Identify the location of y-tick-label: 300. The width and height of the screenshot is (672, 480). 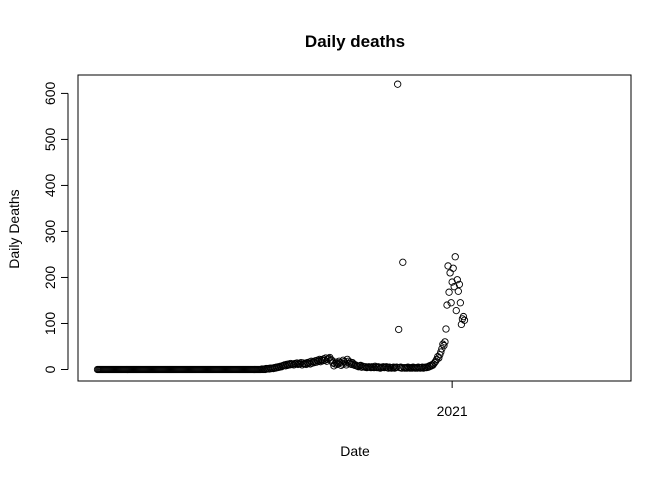
(50, 232).